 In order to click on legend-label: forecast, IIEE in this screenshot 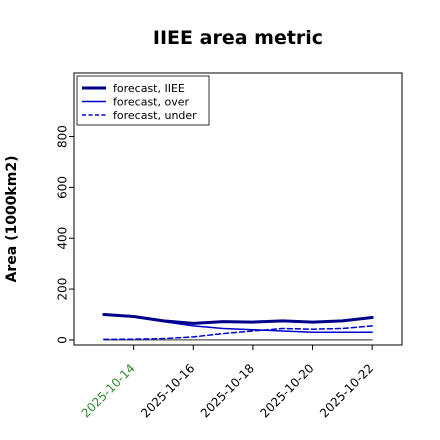, I will do `click(149, 88)`.